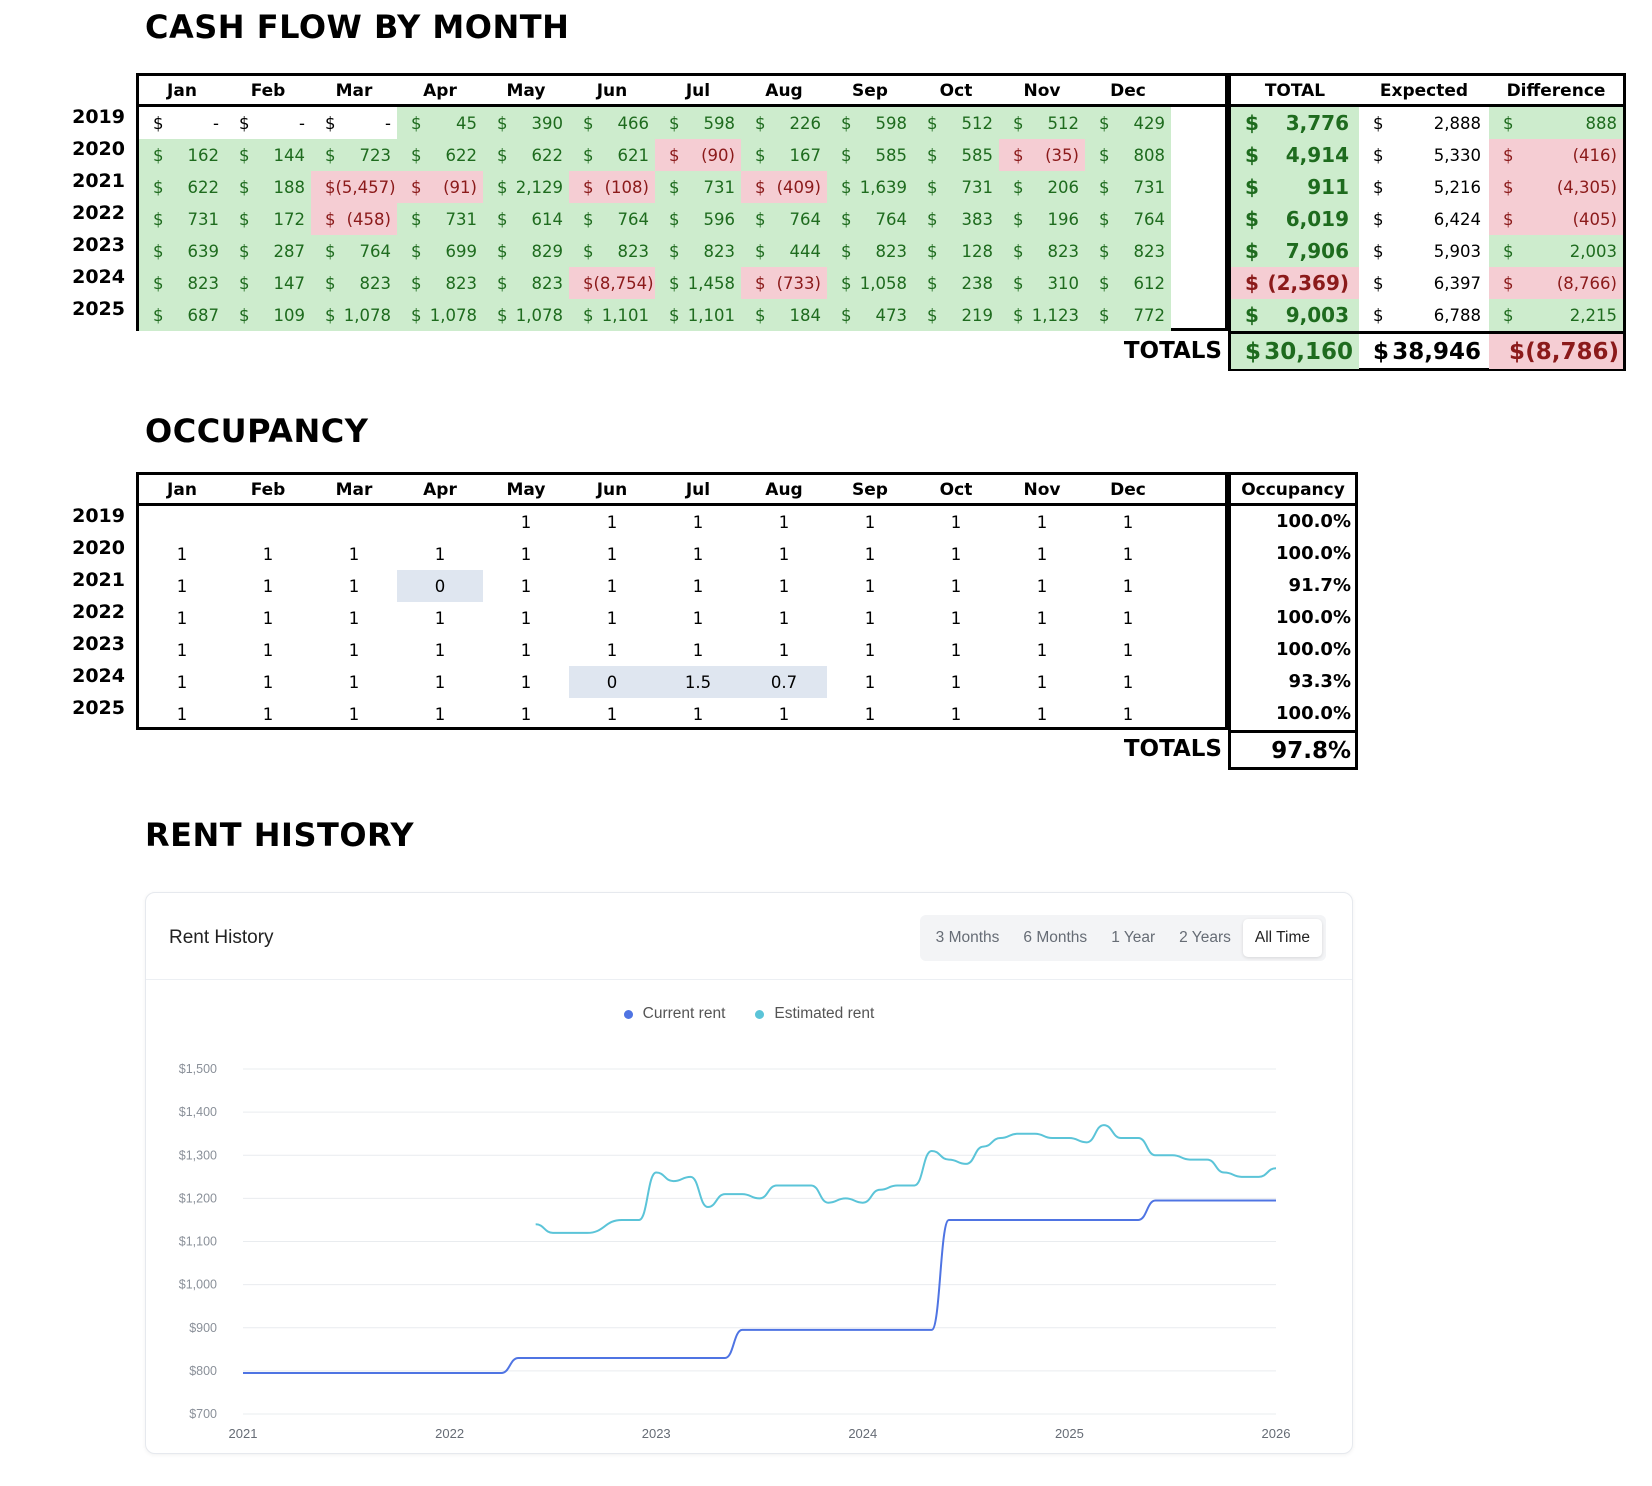 The height and width of the screenshot is (1486, 1652). What do you see at coordinates (1128, 283) in the screenshot?
I see `cashflow-cell: $612` at bounding box center [1128, 283].